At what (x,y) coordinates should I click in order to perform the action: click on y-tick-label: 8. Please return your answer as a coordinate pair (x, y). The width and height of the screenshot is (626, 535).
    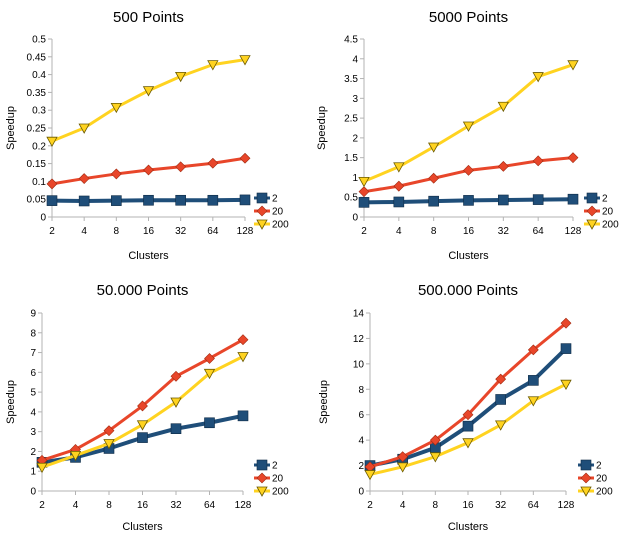
    Looking at the image, I should click on (33, 333).